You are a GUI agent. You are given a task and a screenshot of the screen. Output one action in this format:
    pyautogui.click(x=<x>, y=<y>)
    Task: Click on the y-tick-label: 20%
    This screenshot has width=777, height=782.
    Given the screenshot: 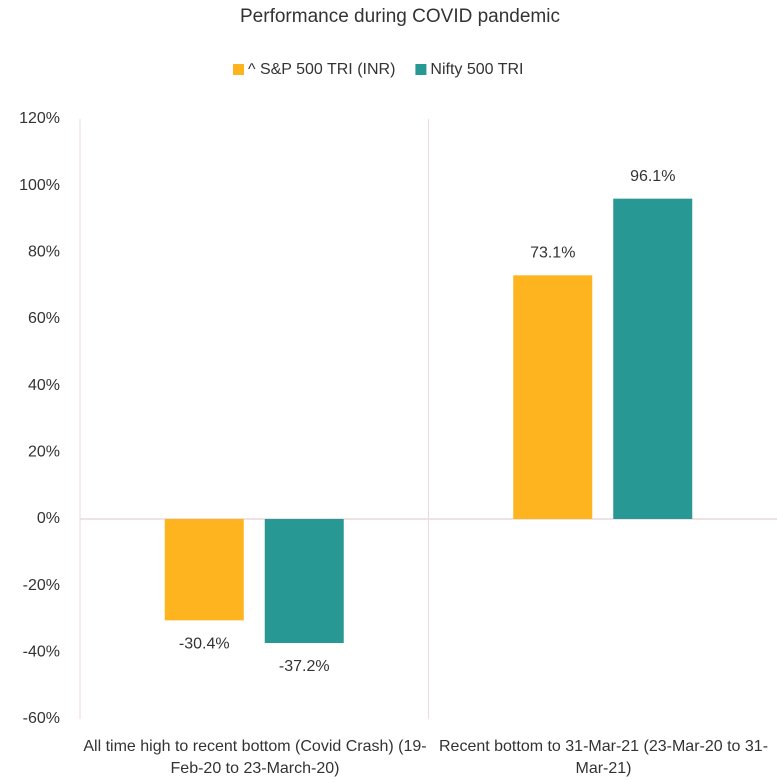 What is the action you would take?
    pyautogui.click(x=44, y=452)
    